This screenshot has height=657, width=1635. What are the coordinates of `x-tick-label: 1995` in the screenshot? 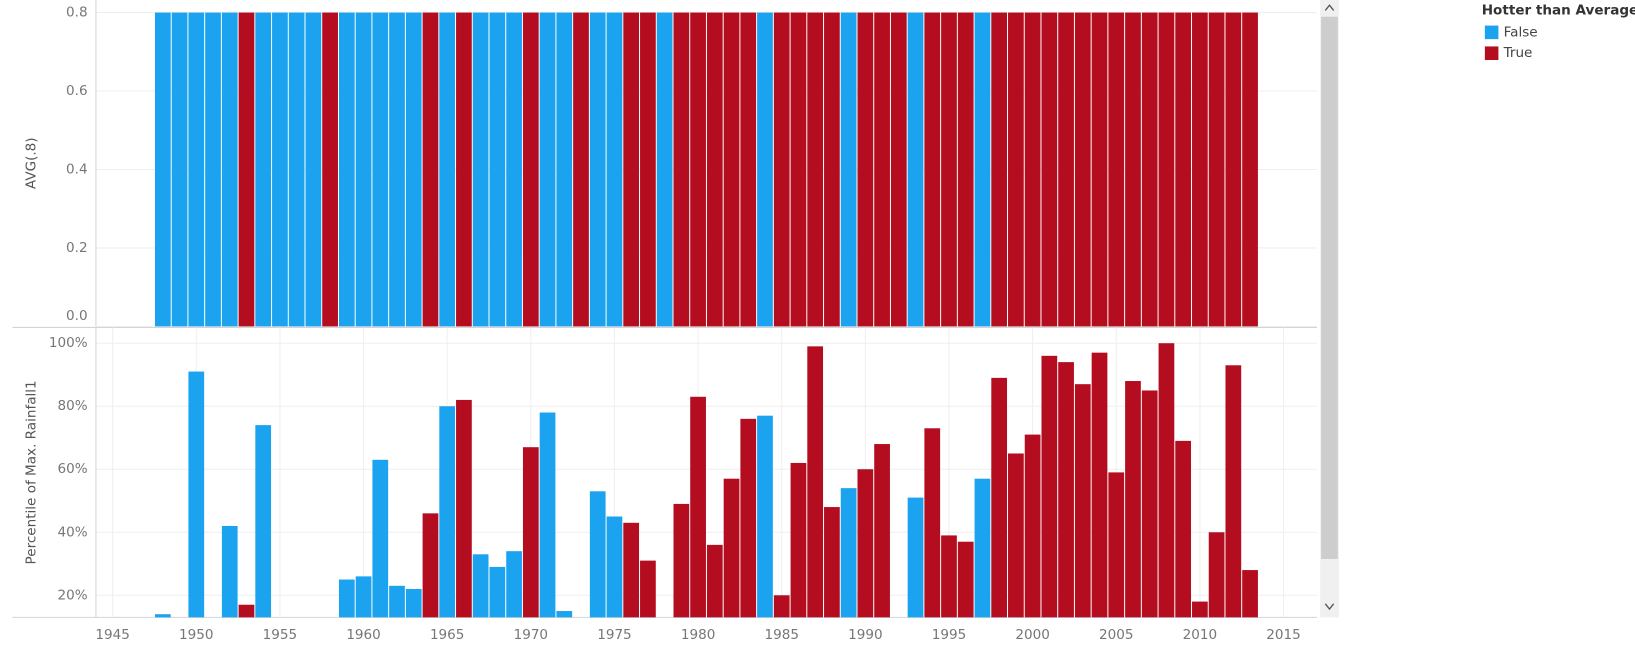 It's located at (949, 635).